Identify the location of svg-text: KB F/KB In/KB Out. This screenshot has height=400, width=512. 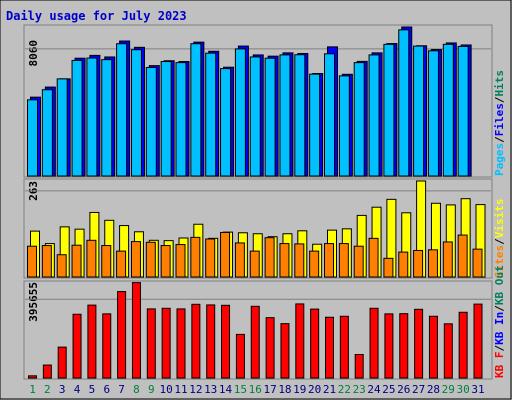
(499, 321).